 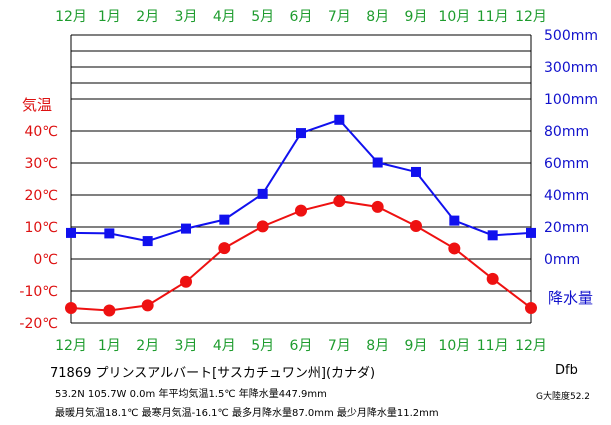 I want to click on month-label-bottom: 7月, so click(x=339, y=346).